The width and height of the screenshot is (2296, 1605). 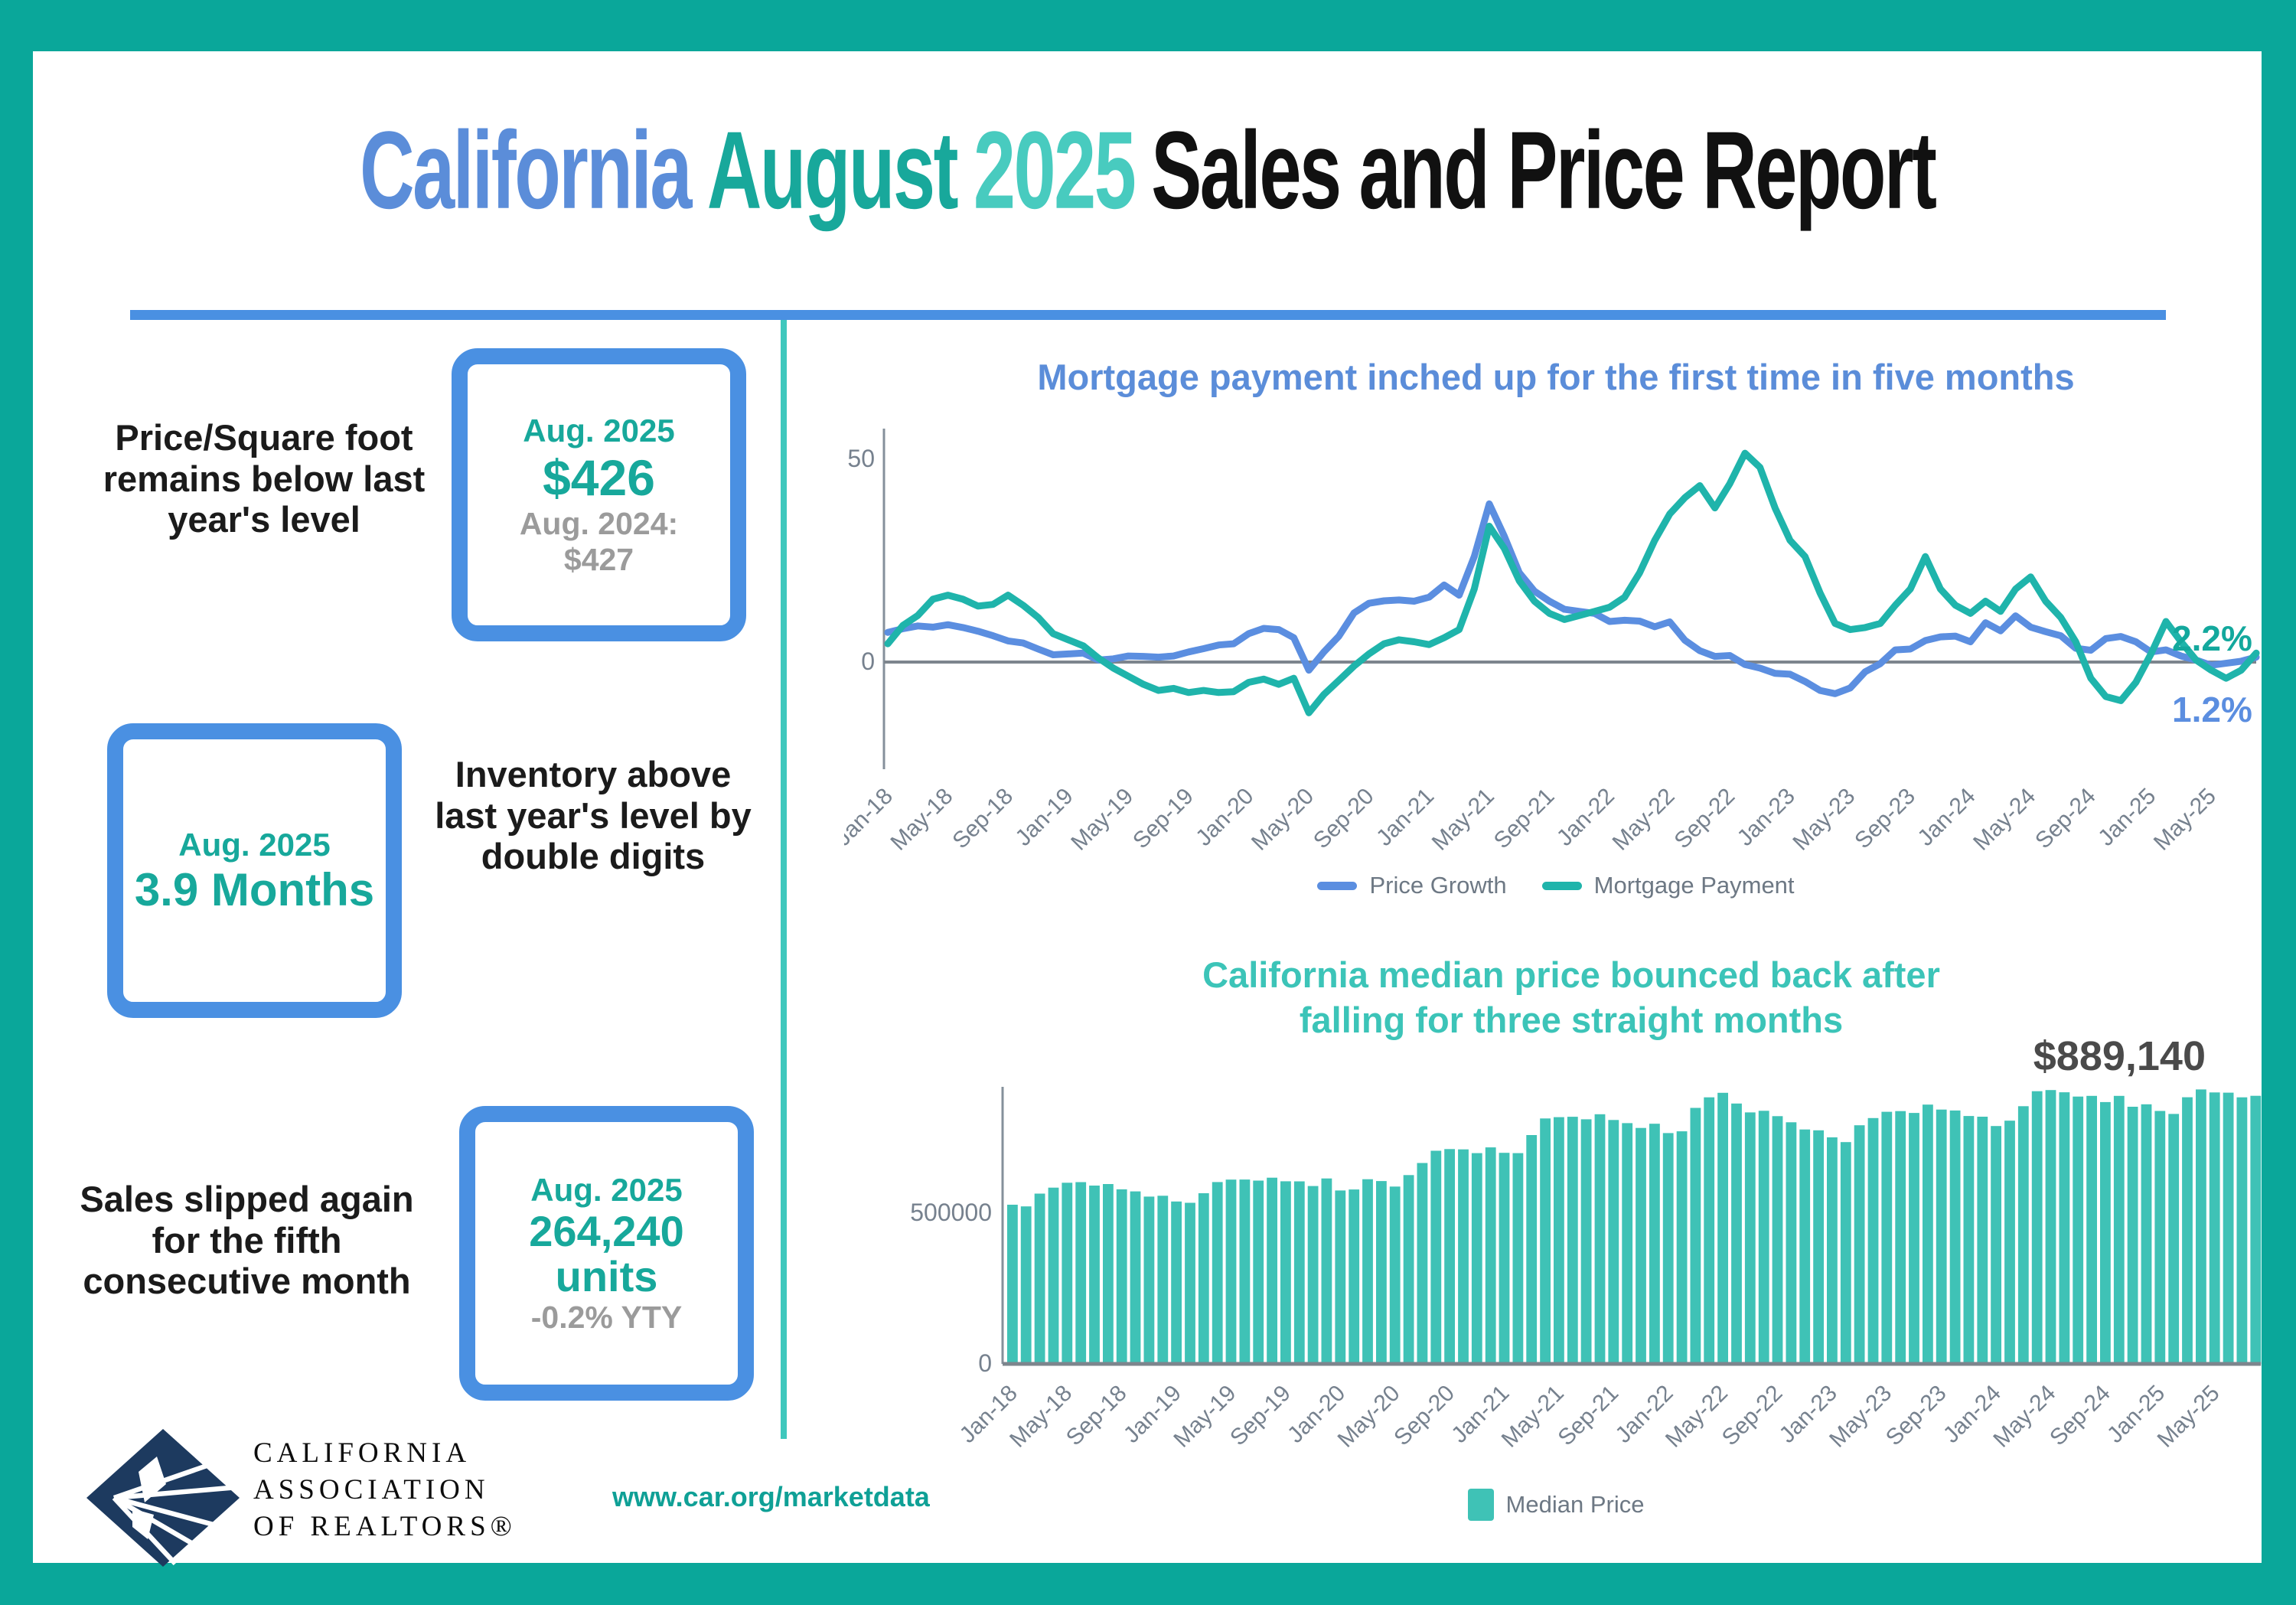 What do you see at coordinates (2127, 817) in the screenshot?
I see `x-axis-label: Jan-25` at bounding box center [2127, 817].